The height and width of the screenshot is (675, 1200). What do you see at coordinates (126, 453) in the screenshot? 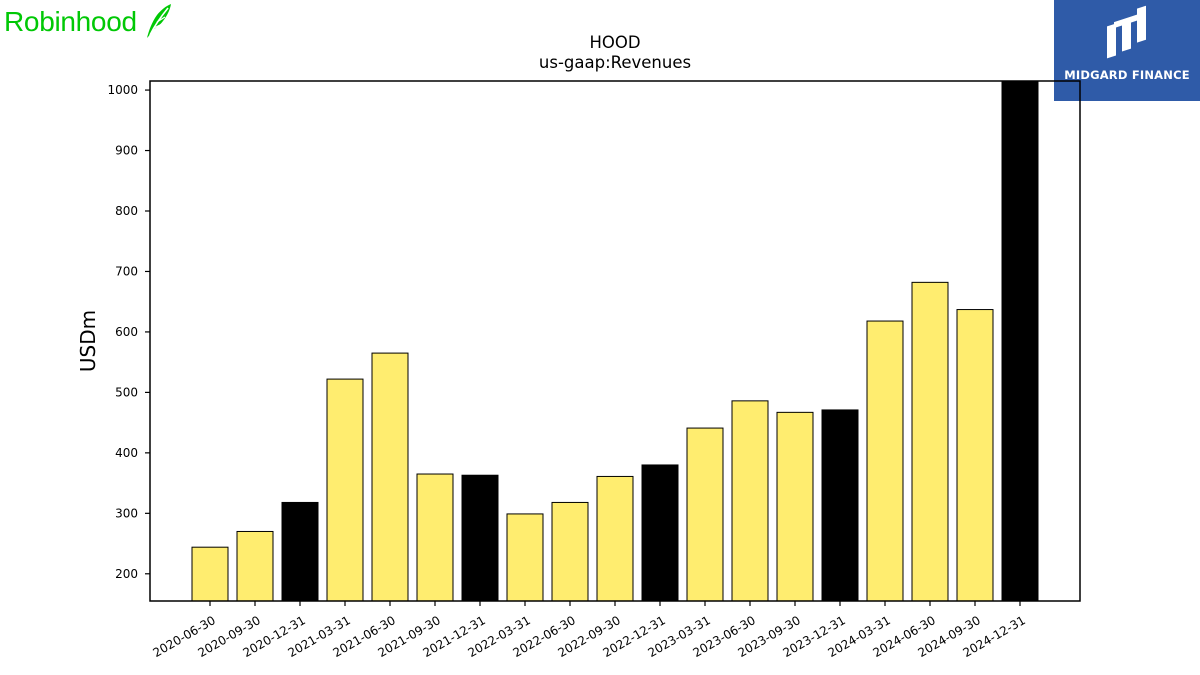
I see `y-tick-label: 400` at bounding box center [126, 453].